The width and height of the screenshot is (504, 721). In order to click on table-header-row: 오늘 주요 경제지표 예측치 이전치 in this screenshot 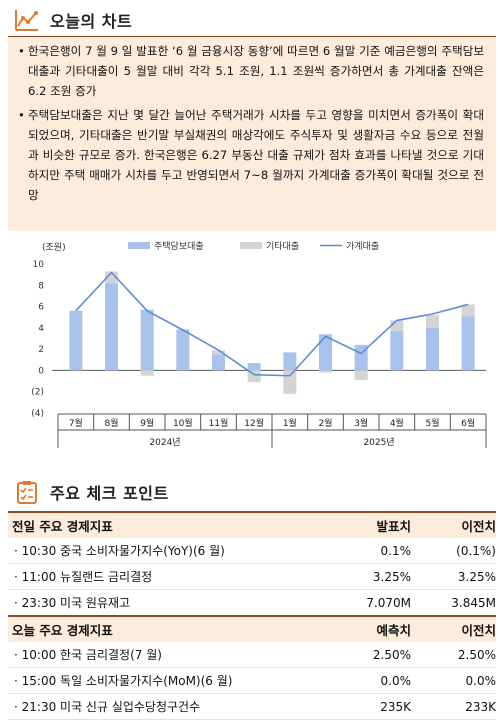, I will do `click(252, 628)`.